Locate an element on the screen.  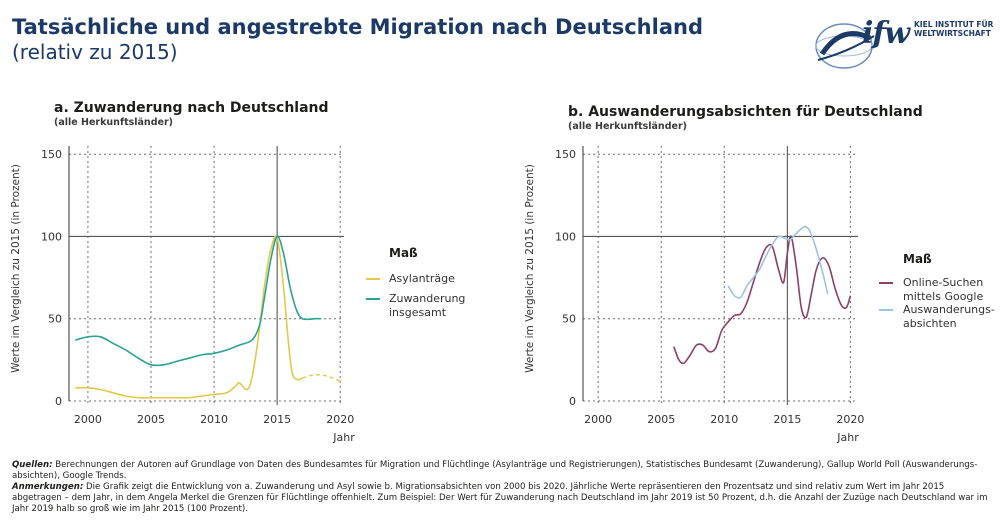
chart-a-y-axis-label: Werte im Vergleich zu 2015 (in Prozent) is located at coordinates (16, 268).